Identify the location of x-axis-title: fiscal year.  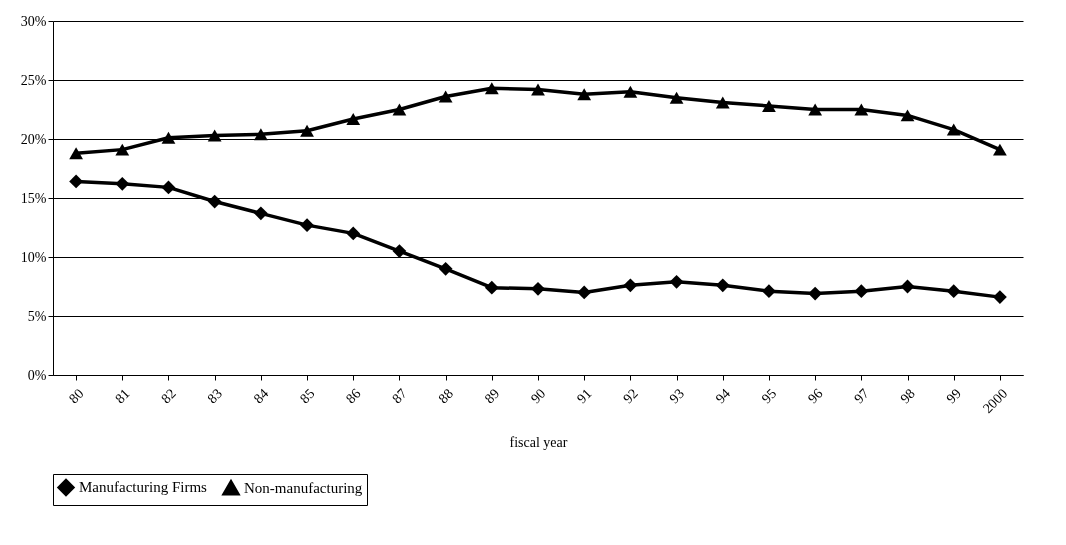
(538, 443).